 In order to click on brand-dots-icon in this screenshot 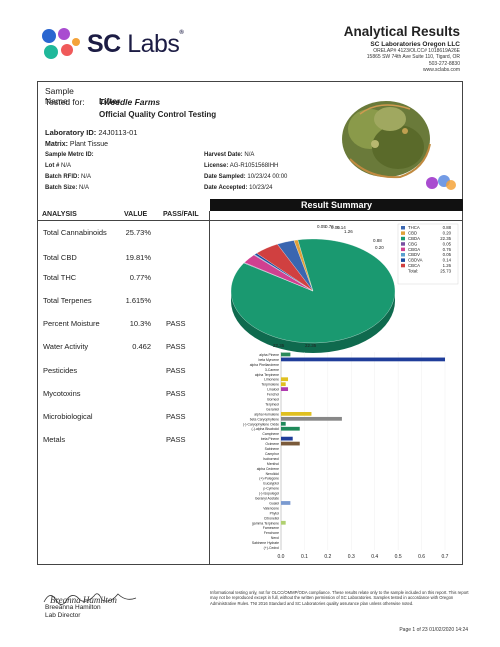, I will do `click(441, 182)`.